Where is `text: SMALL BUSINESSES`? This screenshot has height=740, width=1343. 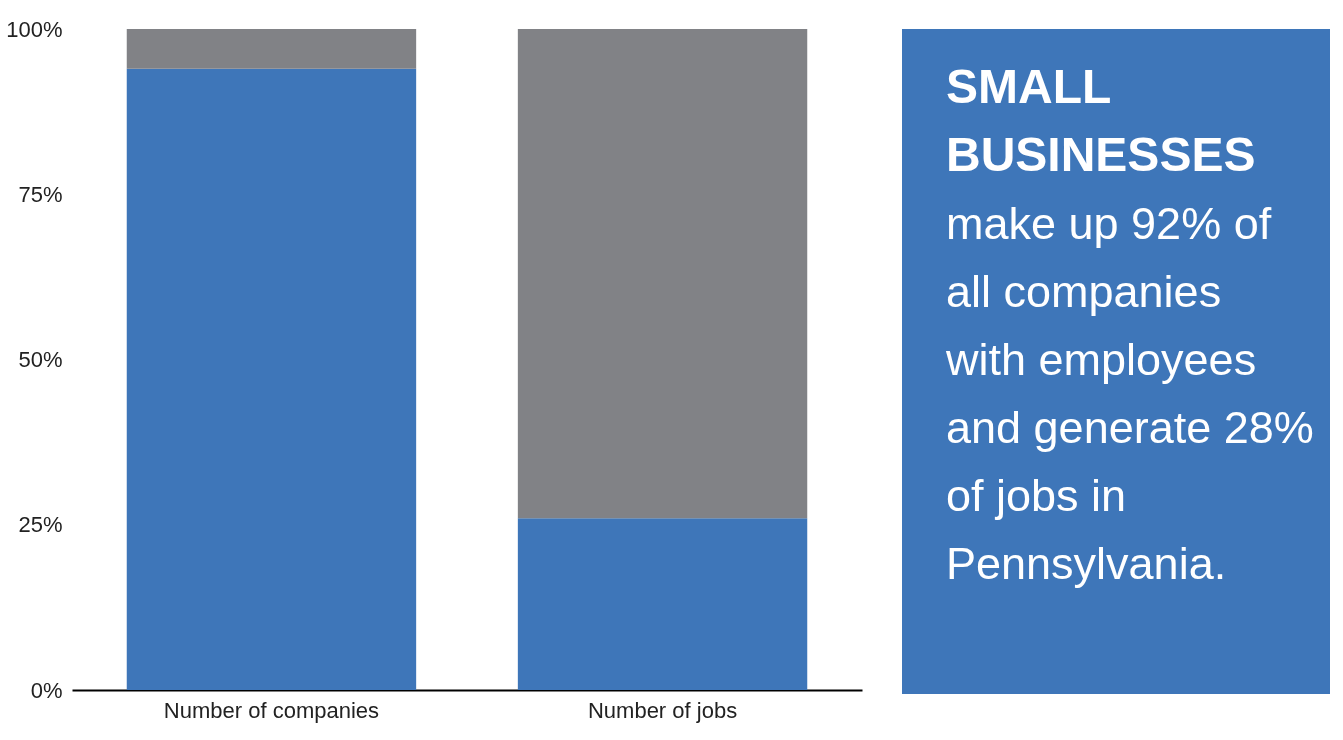
text: SMALL BUSINESSES is located at coordinates (1101, 120).